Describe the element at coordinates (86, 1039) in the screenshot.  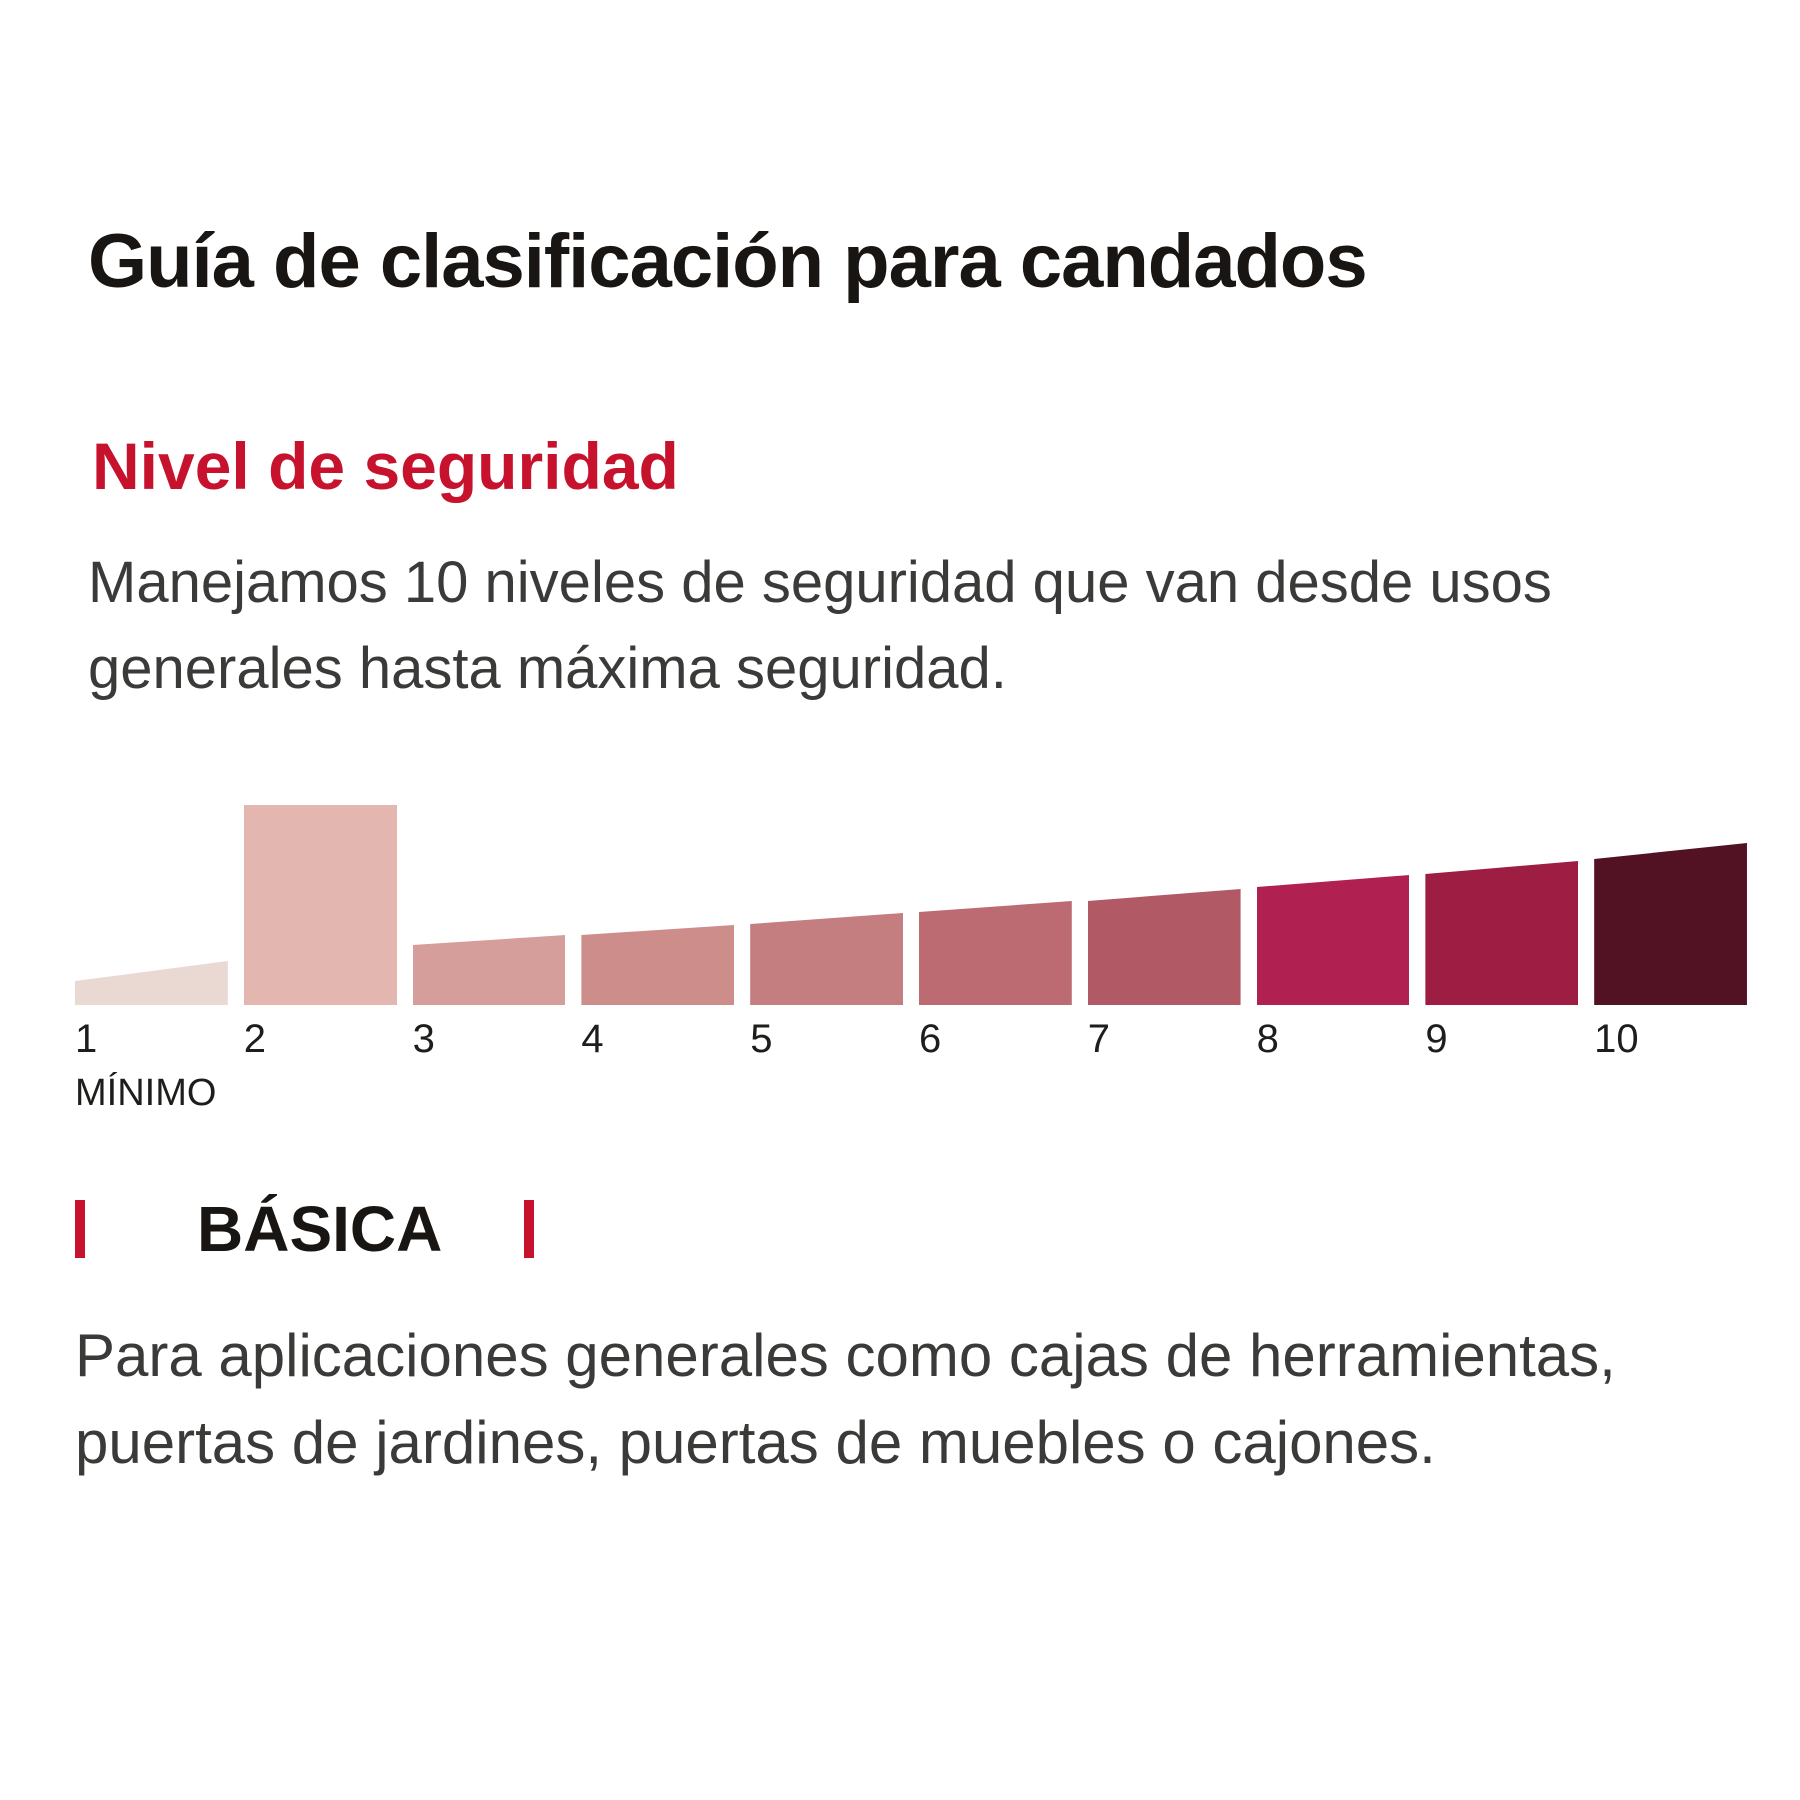
I see `axis-tick-1: 1` at that location.